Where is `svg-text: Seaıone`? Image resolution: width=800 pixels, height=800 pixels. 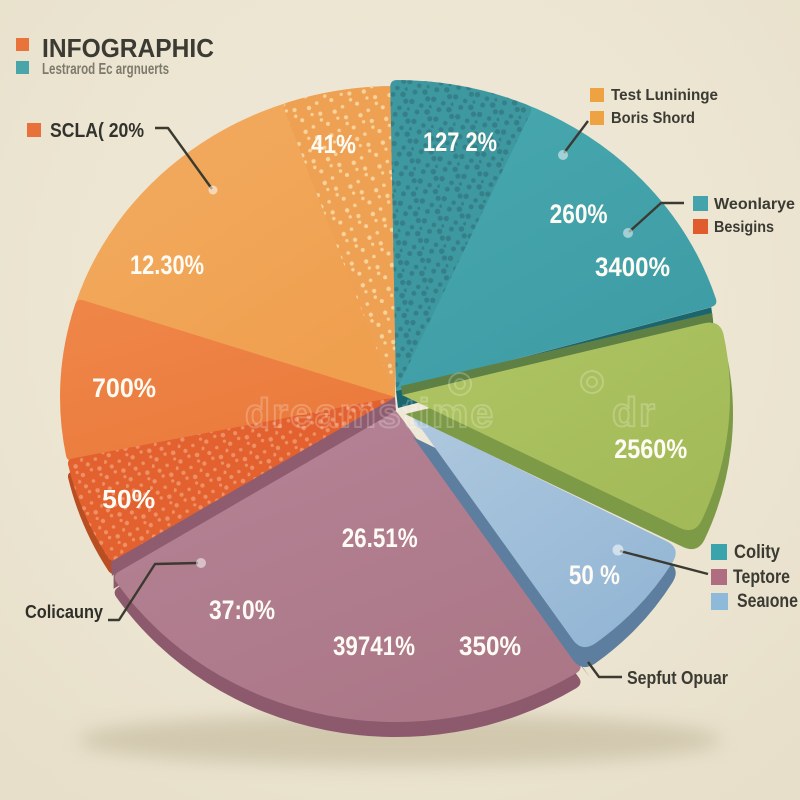 svg-text: Seaıone is located at coordinates (767, 601).